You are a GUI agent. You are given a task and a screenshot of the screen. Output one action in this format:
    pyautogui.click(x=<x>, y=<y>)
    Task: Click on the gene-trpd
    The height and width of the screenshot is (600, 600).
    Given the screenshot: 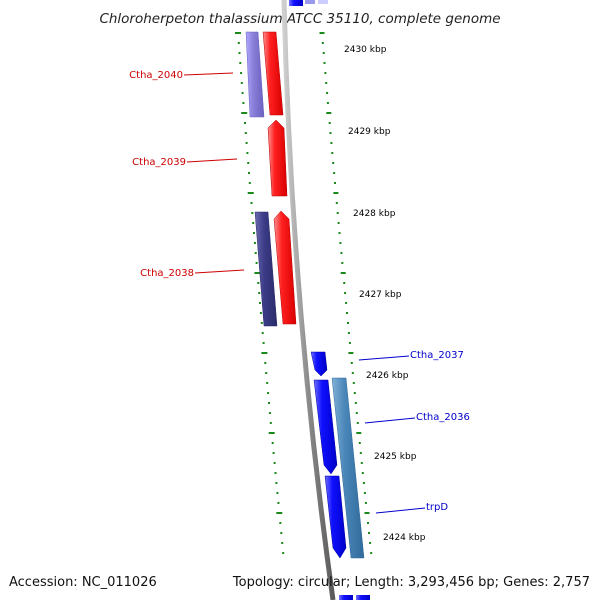 What is the action you would take?
    pyautogui.click(x=335, y=517)
    